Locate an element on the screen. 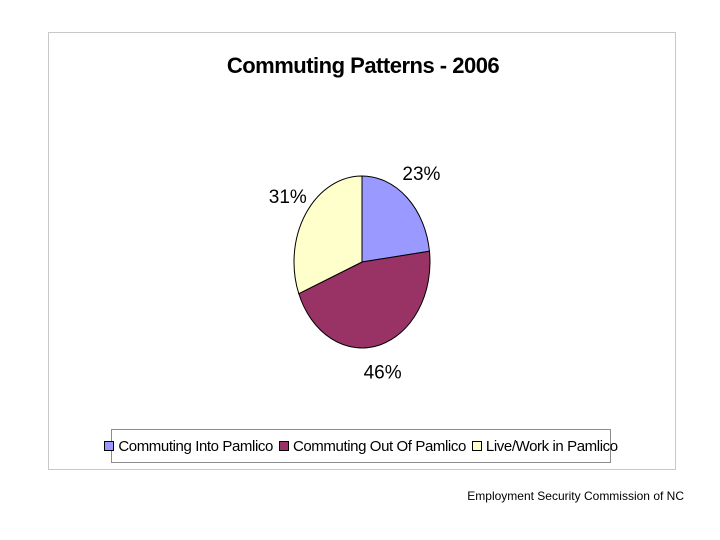 Image resolution: width=720 pixels, height=540 pixels. slice-label-1: 46% is located at coordinates (383, 373).